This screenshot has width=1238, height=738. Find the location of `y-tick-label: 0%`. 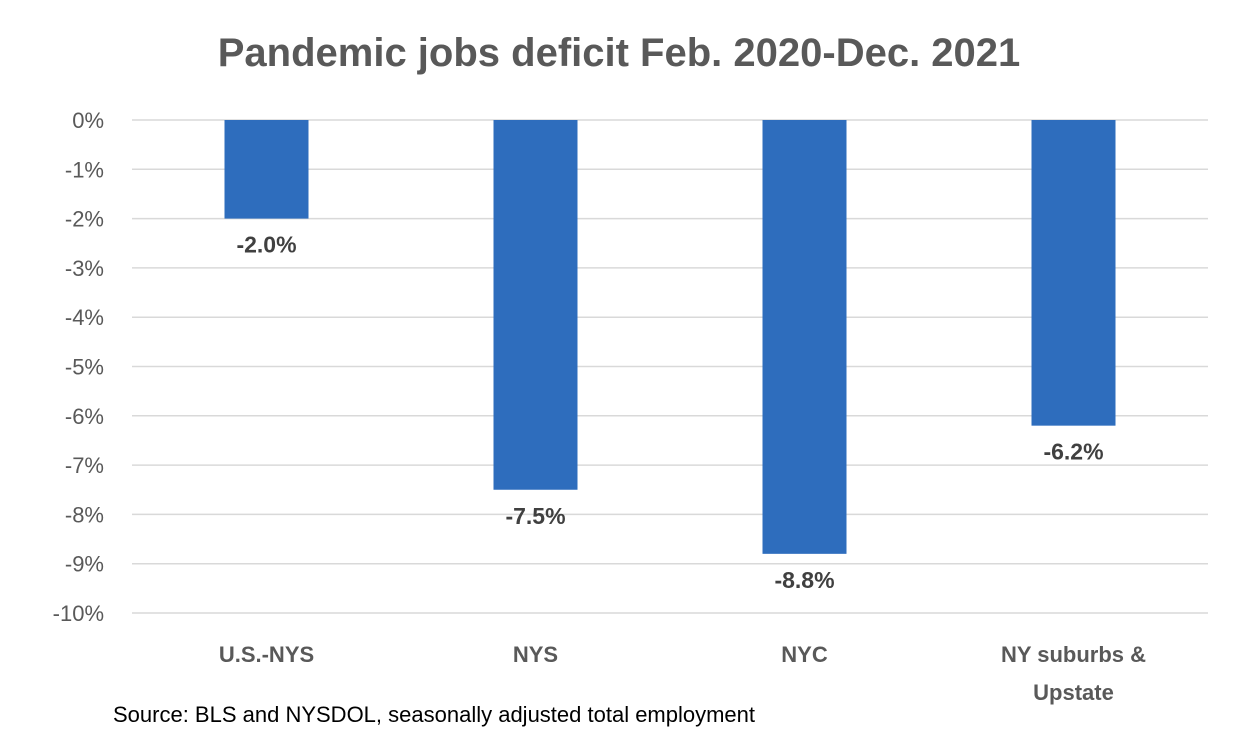

y-tick-label: 0% is located at coordinates (88, 120).